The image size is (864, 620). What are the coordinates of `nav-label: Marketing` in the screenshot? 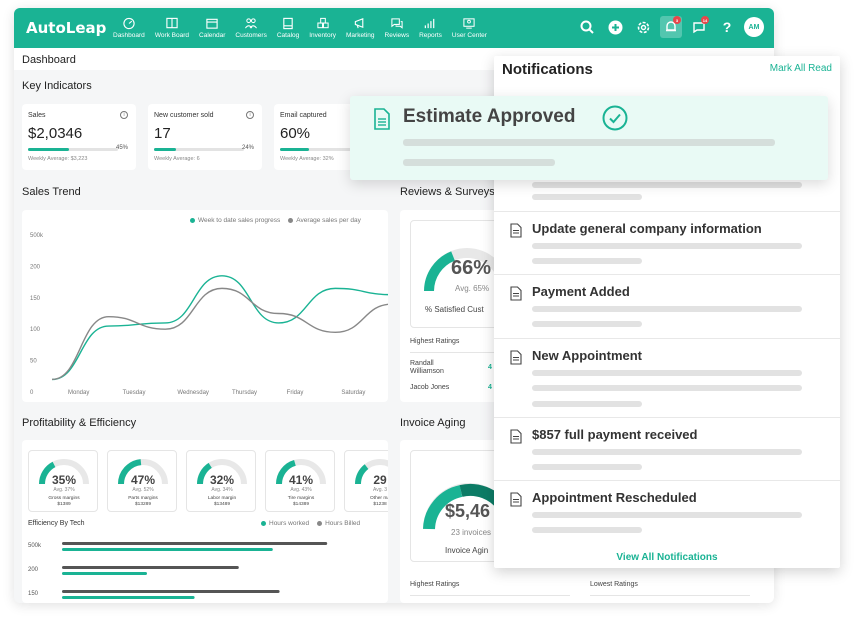 It's located at (360, 35).